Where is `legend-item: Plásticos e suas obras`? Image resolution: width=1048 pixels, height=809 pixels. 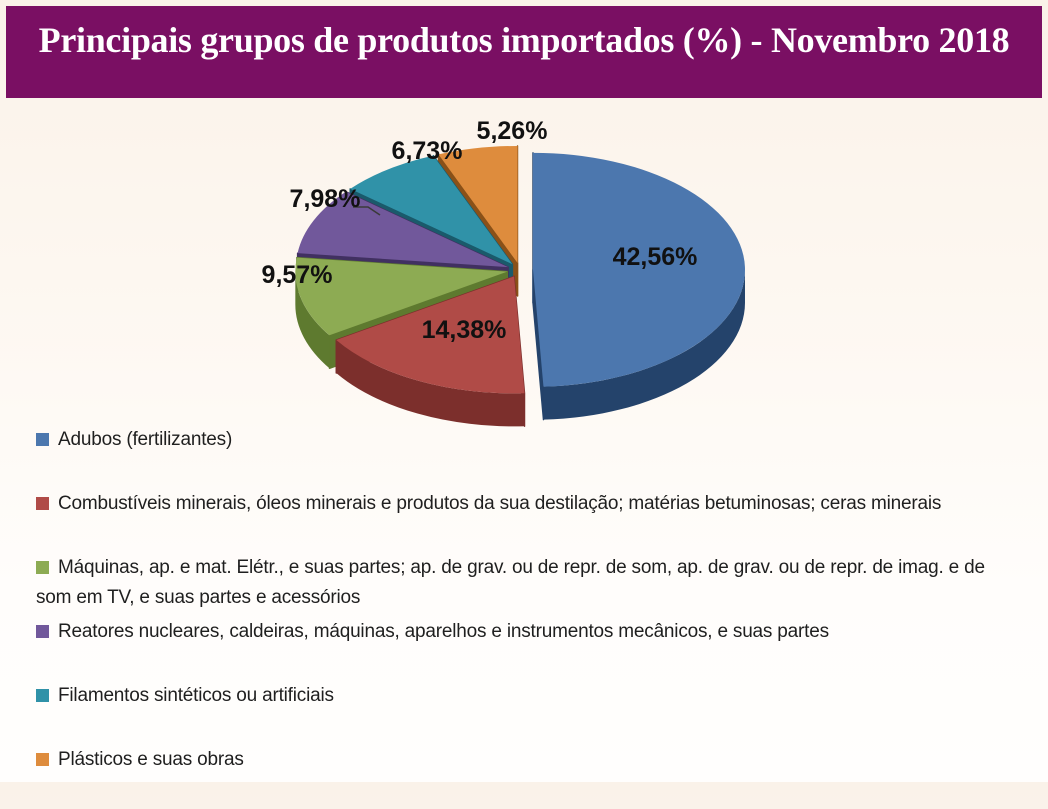
legend-item: Plásticos e suas obras is located at coordinates (519, 777).